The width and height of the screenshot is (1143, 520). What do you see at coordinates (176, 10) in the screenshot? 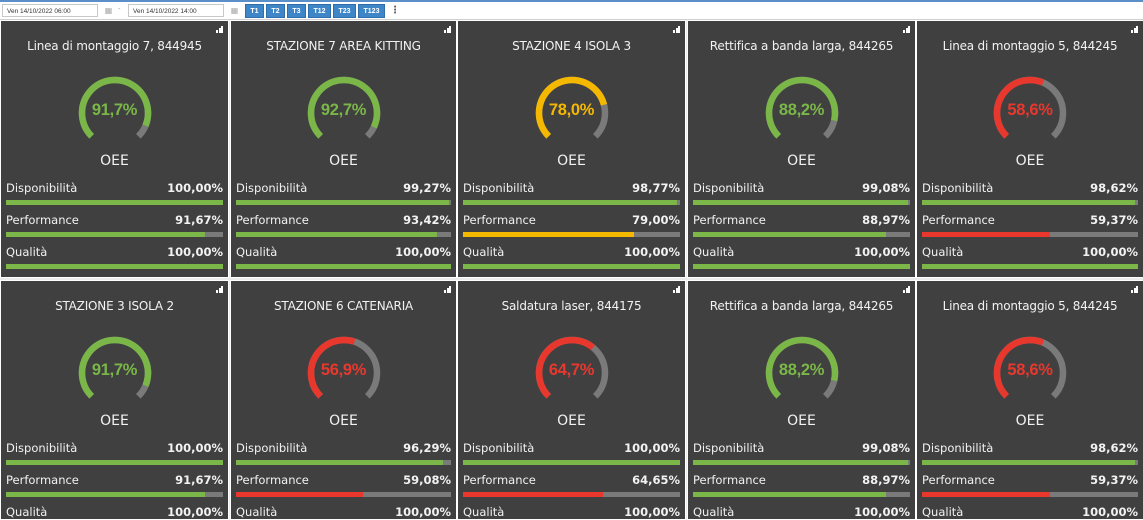
I see `date-to-input: Ven 14/10/2022 14:00` at bounding box center [176, 10].